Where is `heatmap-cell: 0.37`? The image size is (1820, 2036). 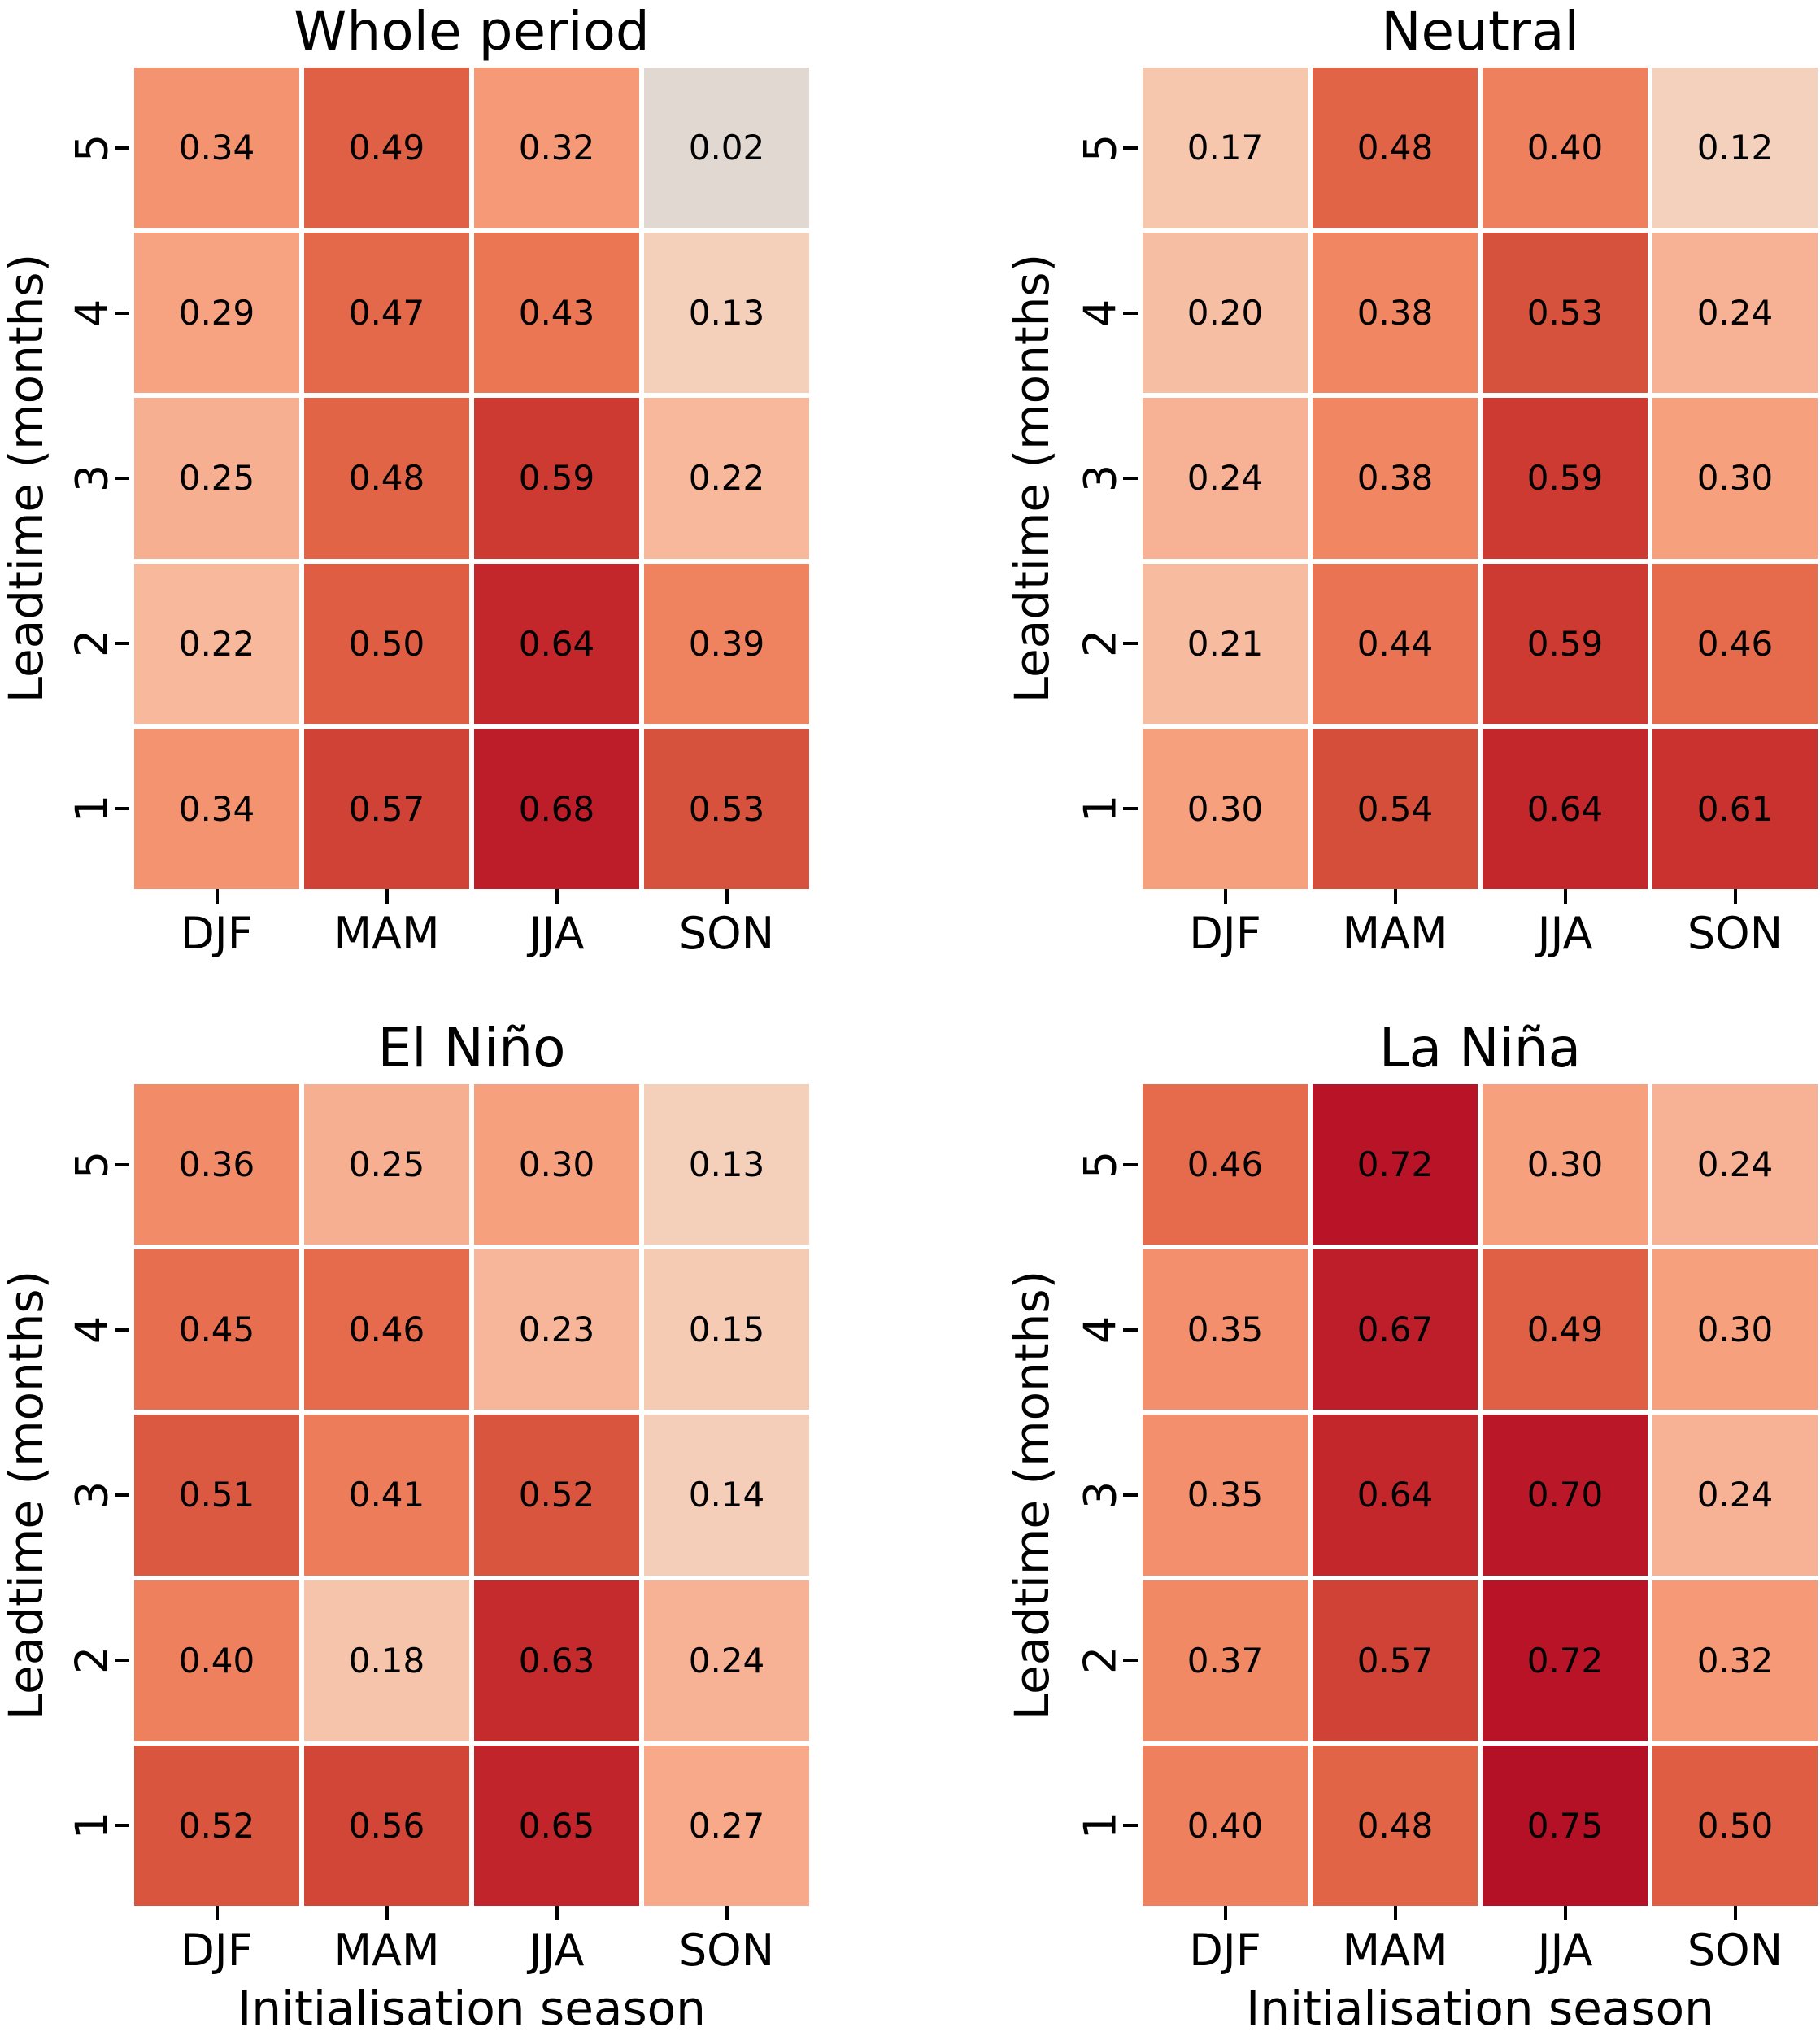 heatmap-cell: 0.37 is located at coordinates (1226, 1660).